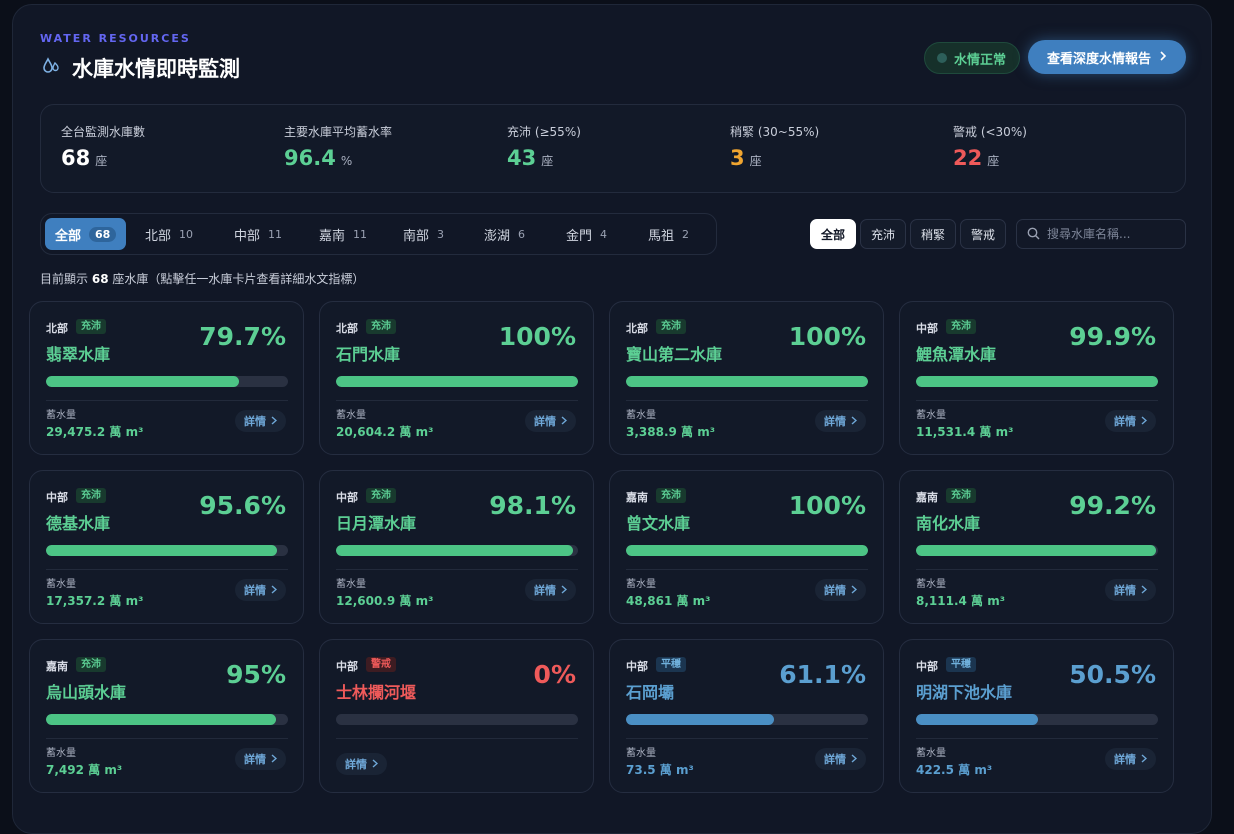  What do you see at coordinates (956, 354) in the screenshot?
I see `card-reservoir-name: 鯉魚潭水庫` at bounding box center [956, 354].